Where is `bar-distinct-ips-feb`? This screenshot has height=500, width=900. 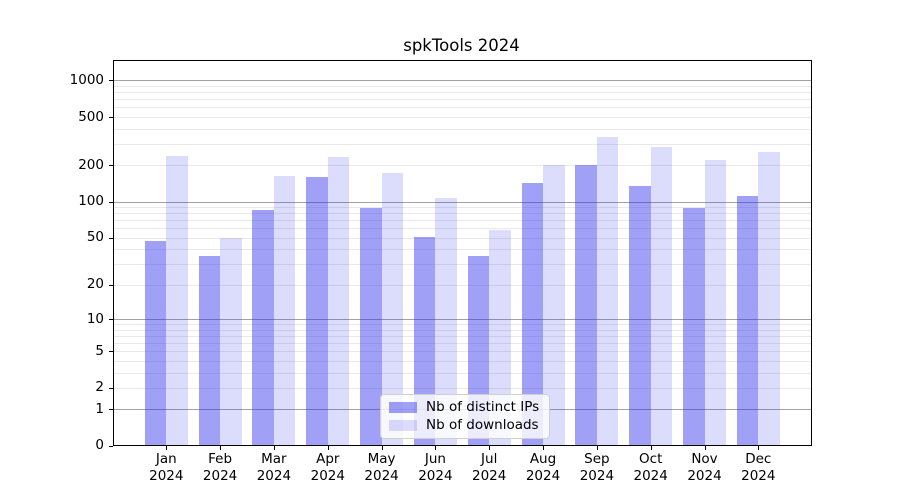 bar-distinct-ips-feb is located at coordinates (209, 350).